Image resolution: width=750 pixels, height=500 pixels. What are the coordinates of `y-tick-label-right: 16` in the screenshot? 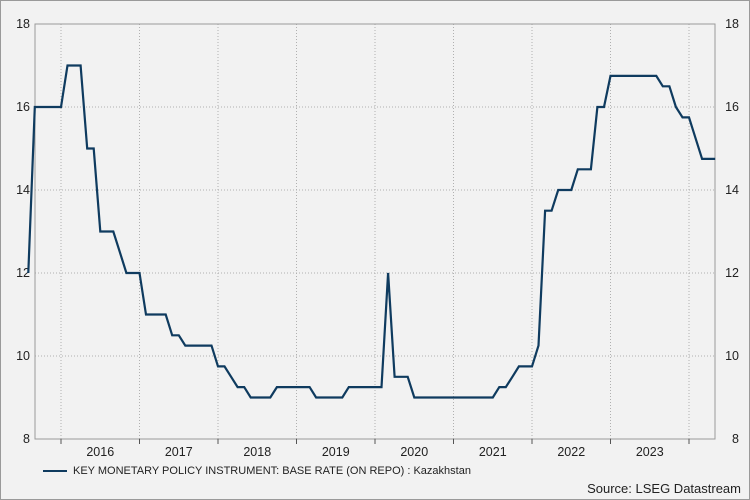 It's located at (732, 107).